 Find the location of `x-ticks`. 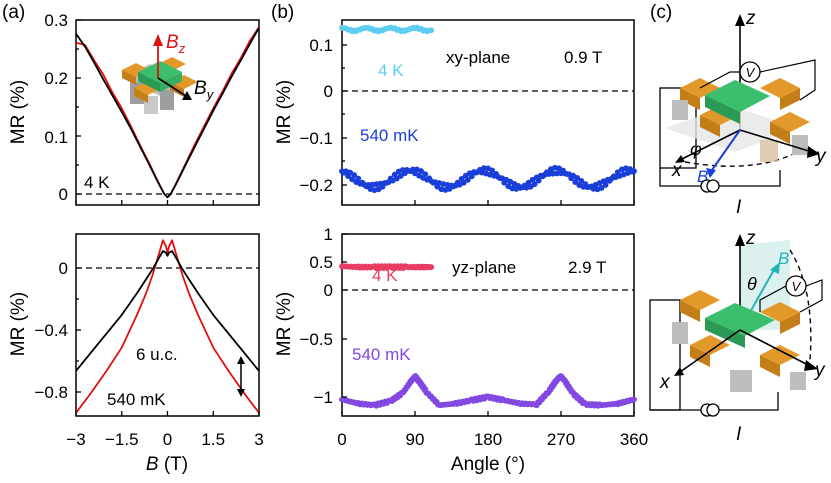

x-ticks is located at coordinates (167, 202).